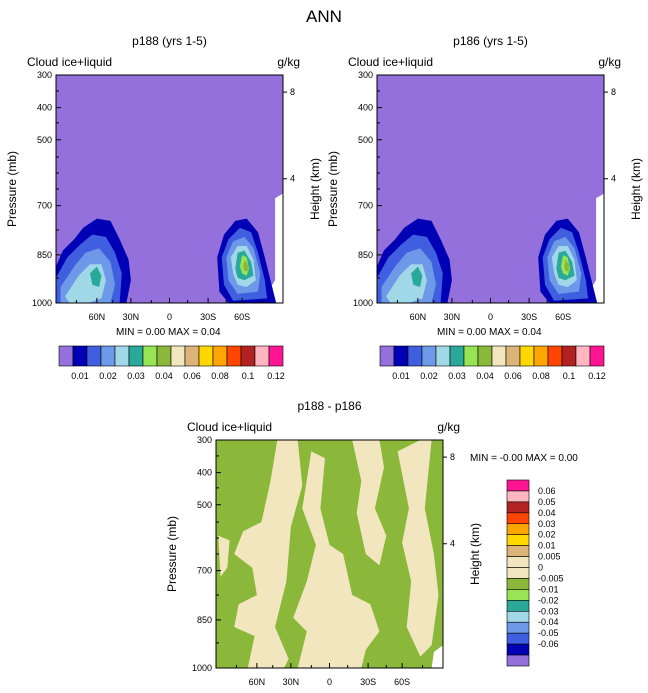 Image resolution: width=648 pixels, height=693 pixels. Describe the element at coordinates (540, 568) in the screenshot. I see `colorbar-level-label: 0` at that location.